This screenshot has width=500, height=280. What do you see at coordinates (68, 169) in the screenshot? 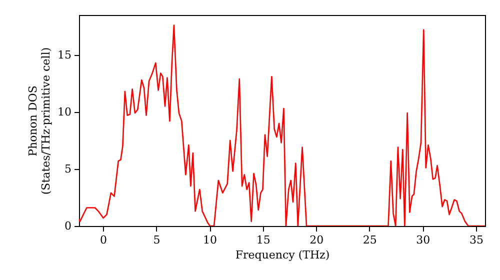
I see `y-tick-label: 5` at bounding box center [68, 169].